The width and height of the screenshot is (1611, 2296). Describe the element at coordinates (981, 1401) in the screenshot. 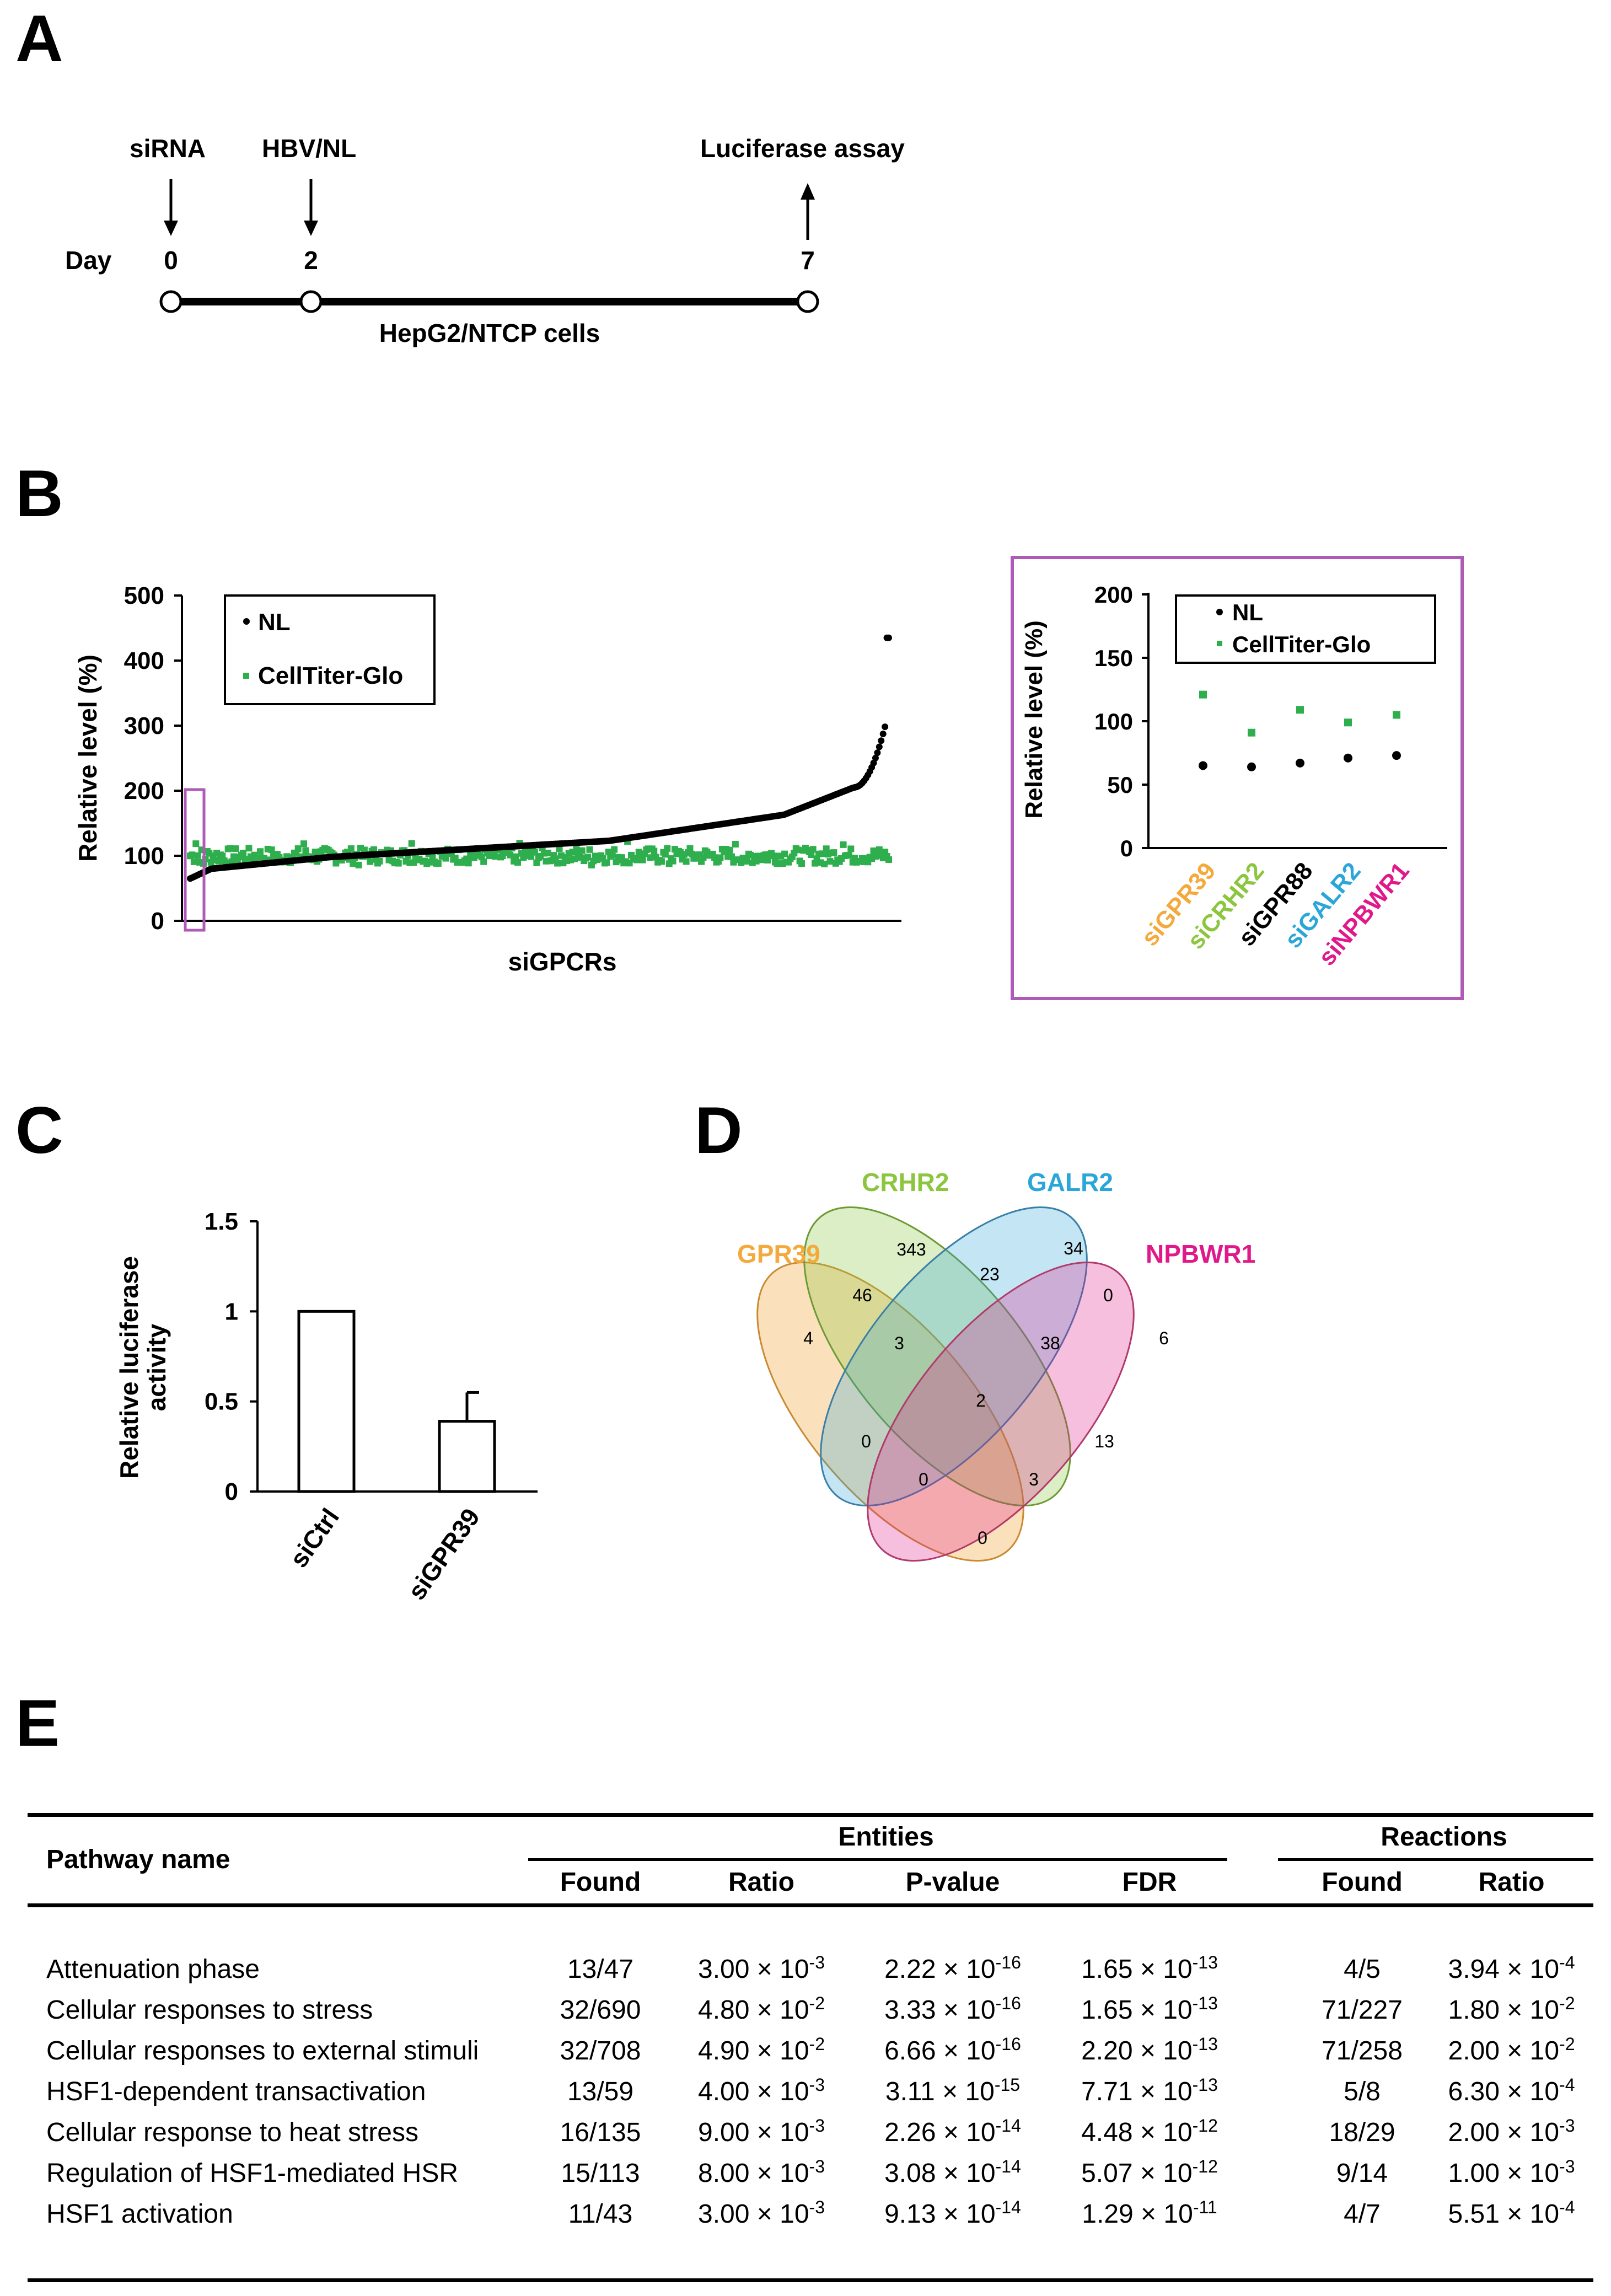

I see `venn-count: 2` at that location.